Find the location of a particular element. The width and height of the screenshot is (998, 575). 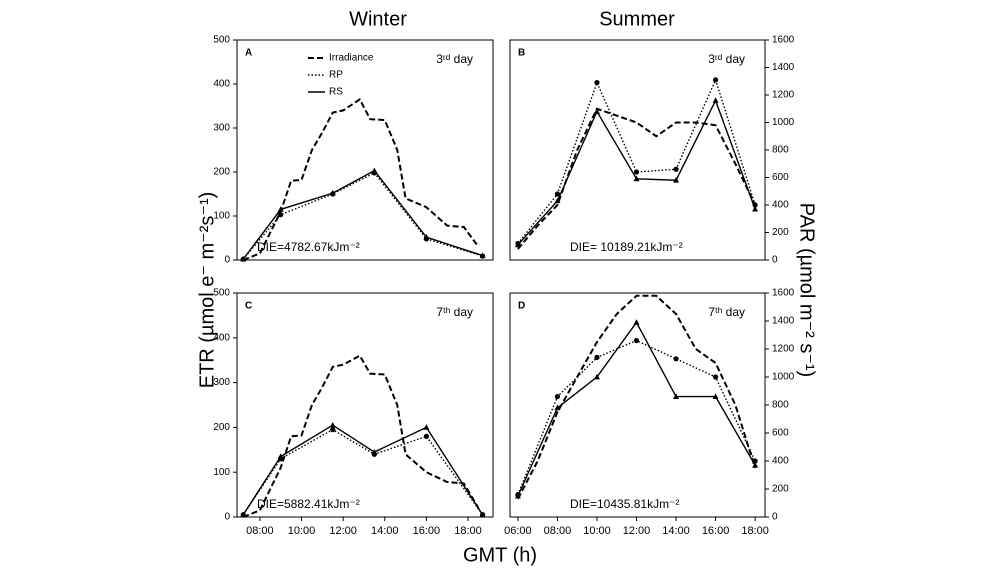

panel-label: C is located at coordinates (248, 306).